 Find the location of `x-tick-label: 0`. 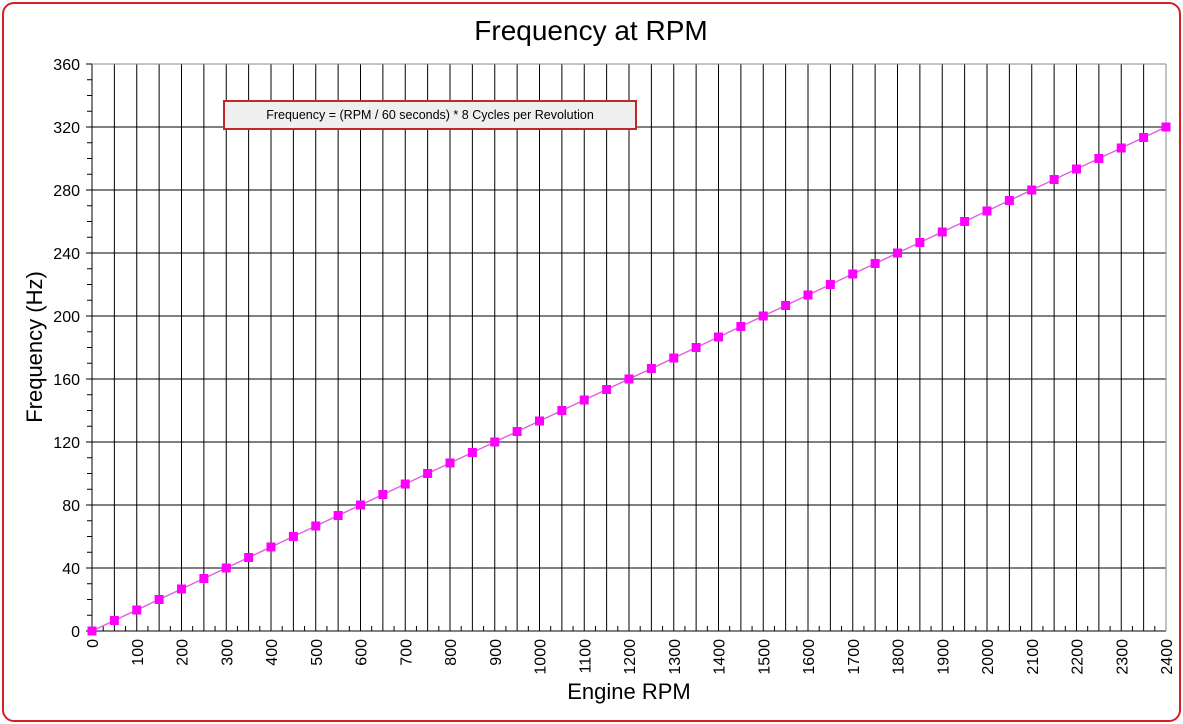

x-tick-label: 0 is located at coordinates (93, 643).